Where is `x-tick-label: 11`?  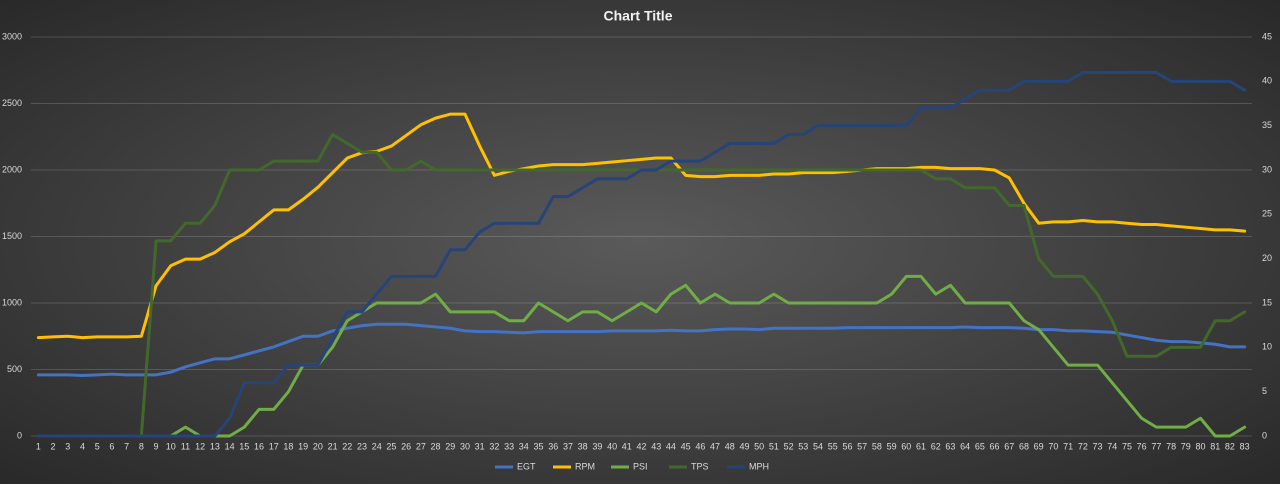
x-tick-label: 11 is located at coordinates (185, 446).